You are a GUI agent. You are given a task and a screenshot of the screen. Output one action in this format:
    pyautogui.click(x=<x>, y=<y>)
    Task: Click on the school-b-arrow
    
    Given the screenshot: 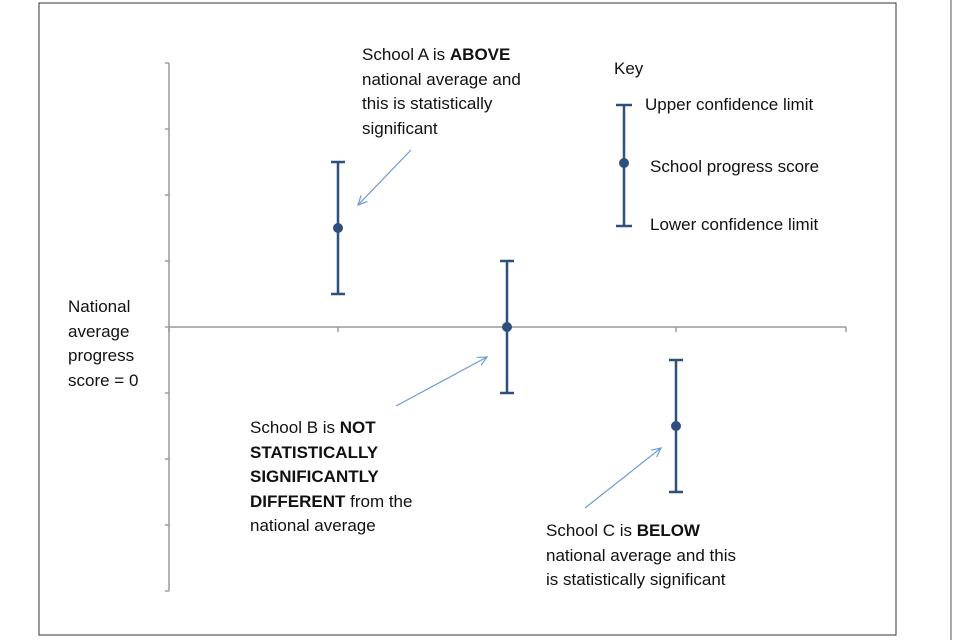 What is the action you would take?
    pyautogui.click(x=442, y=381)
    